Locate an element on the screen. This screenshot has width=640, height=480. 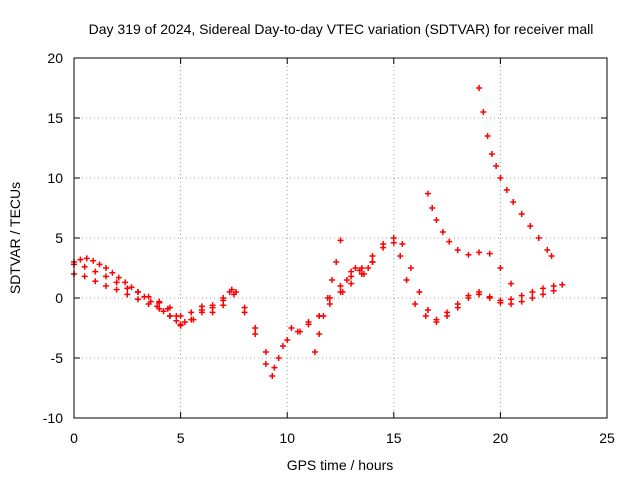
y-tick-label: 5 is located at coordinates (59, 238).